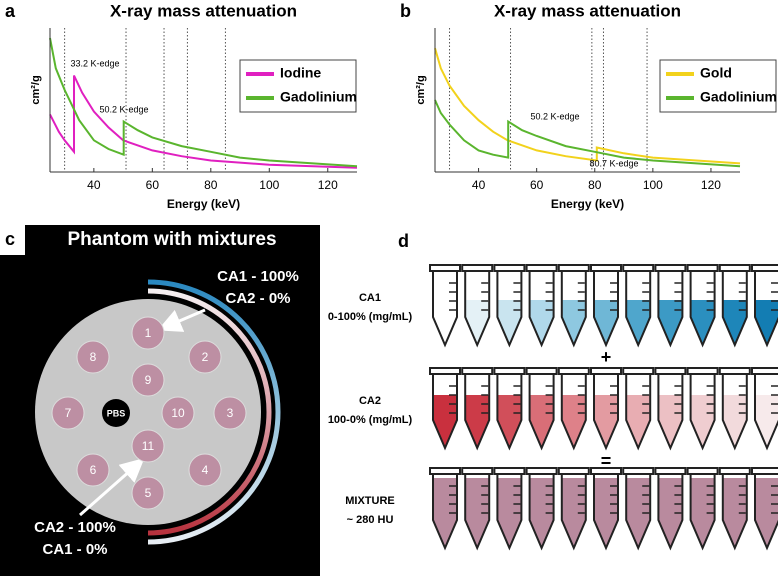  What do you see at coordinates (10, 239) in the screenshot?
I see `panel-label: c` at bounding box center [10, 239].